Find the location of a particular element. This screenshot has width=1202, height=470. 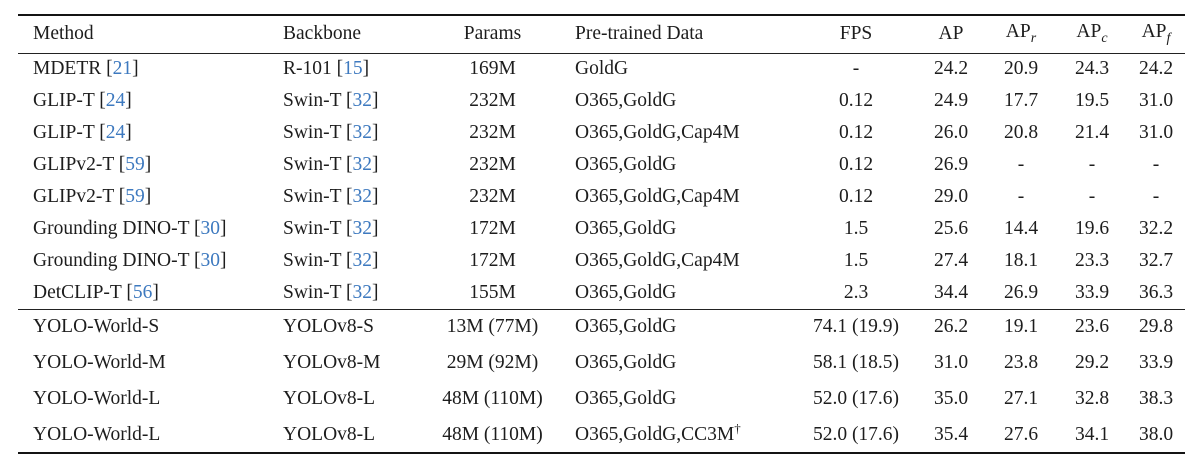

pretrained-data-value: O365,GoldG,CC3M is located at coordinates (655, 434).